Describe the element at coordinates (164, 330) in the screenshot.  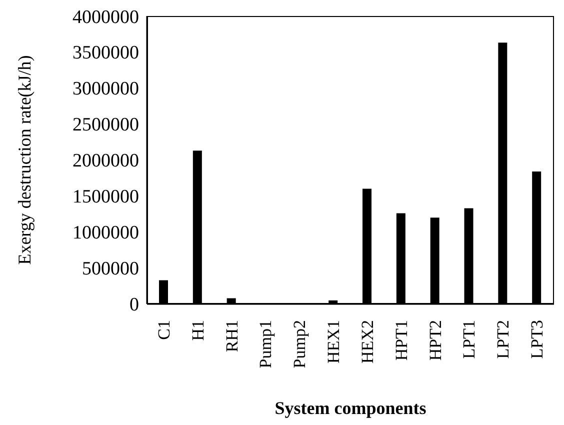
I see `x-tick-label: C1` at that location.